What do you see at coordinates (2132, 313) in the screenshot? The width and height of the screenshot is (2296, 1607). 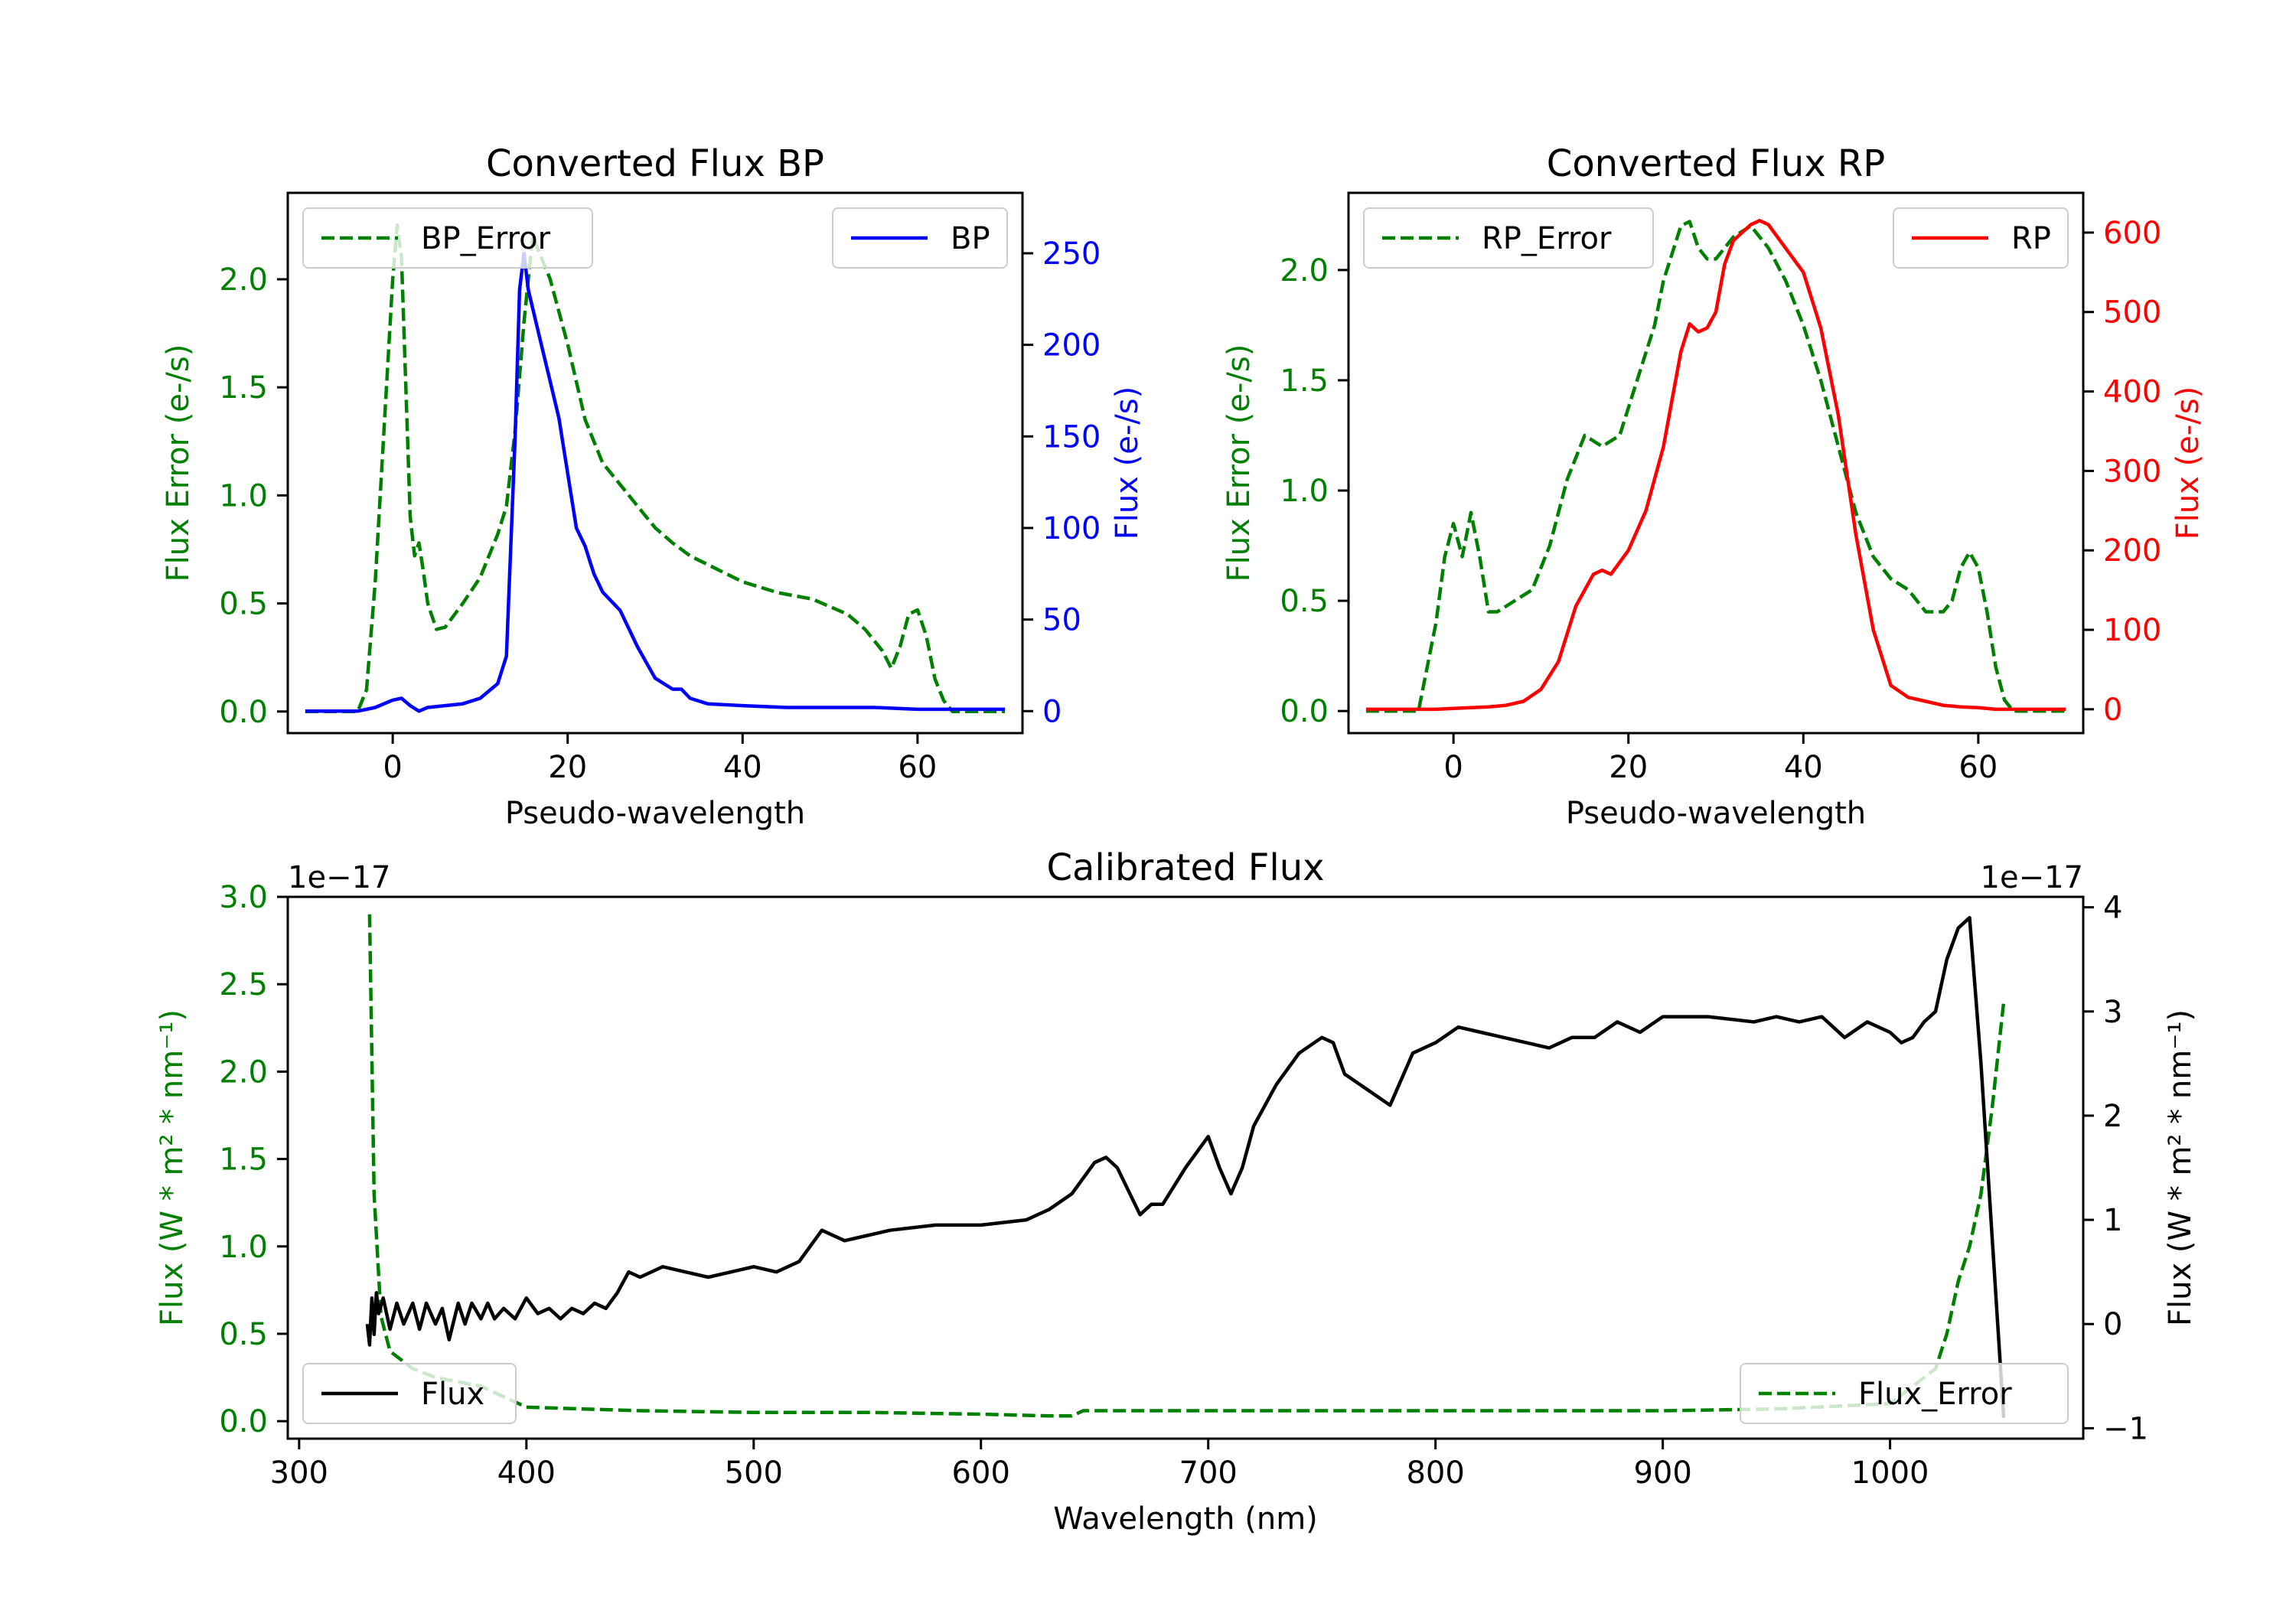 I see `y-right-tick-label: 500` at bounding box center [2132, 313].